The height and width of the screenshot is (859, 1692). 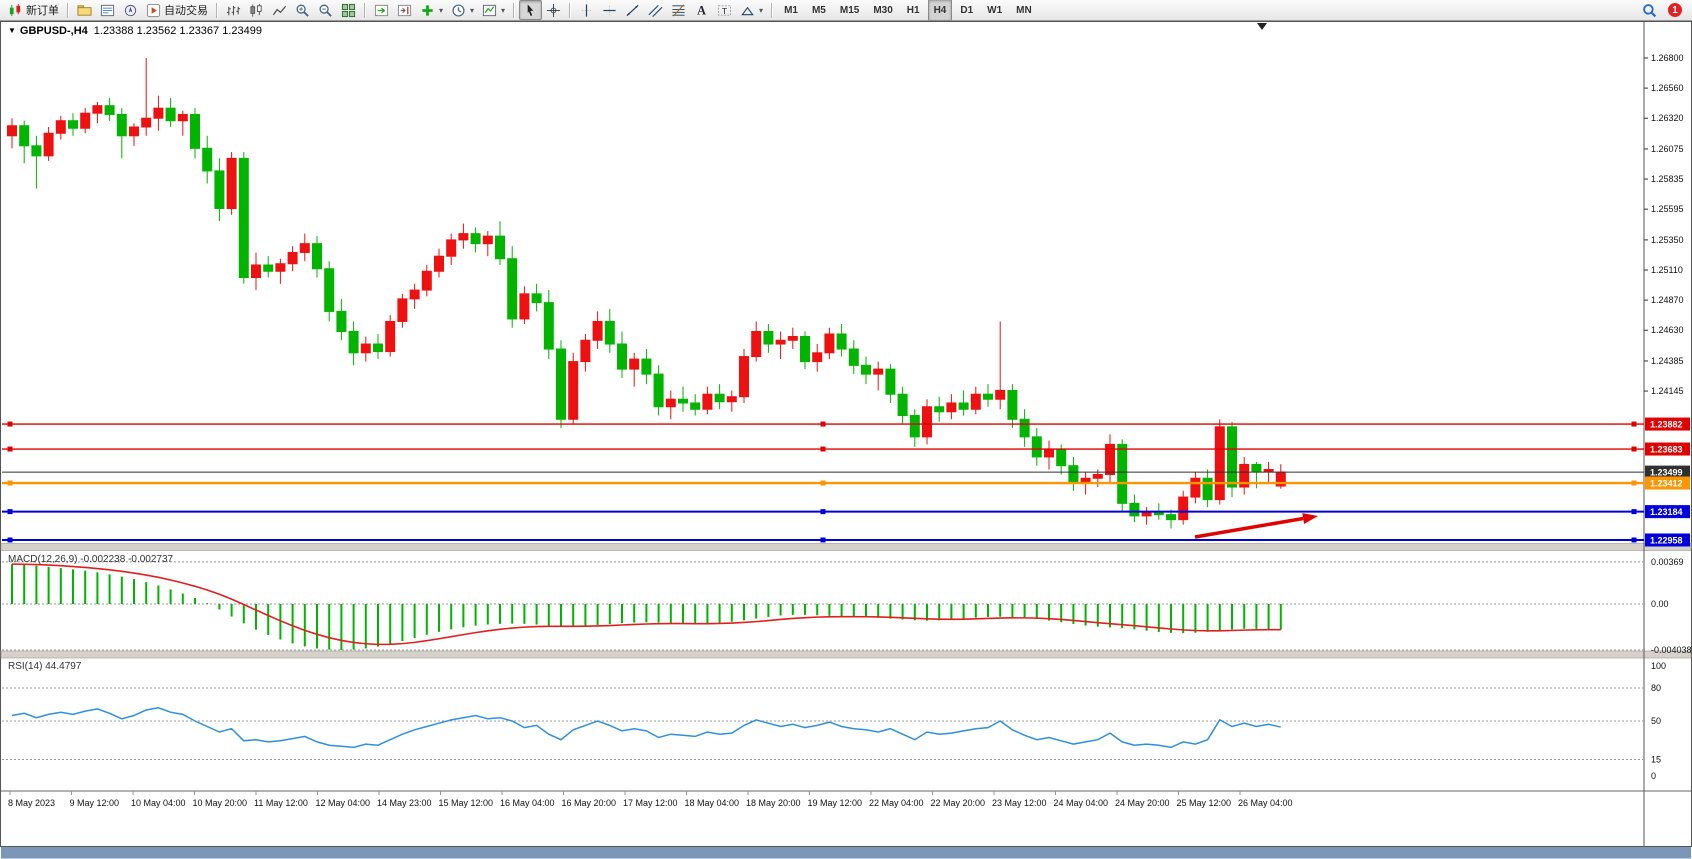 I want to click on trendline-tool-icon, so click(x=632, y=10).